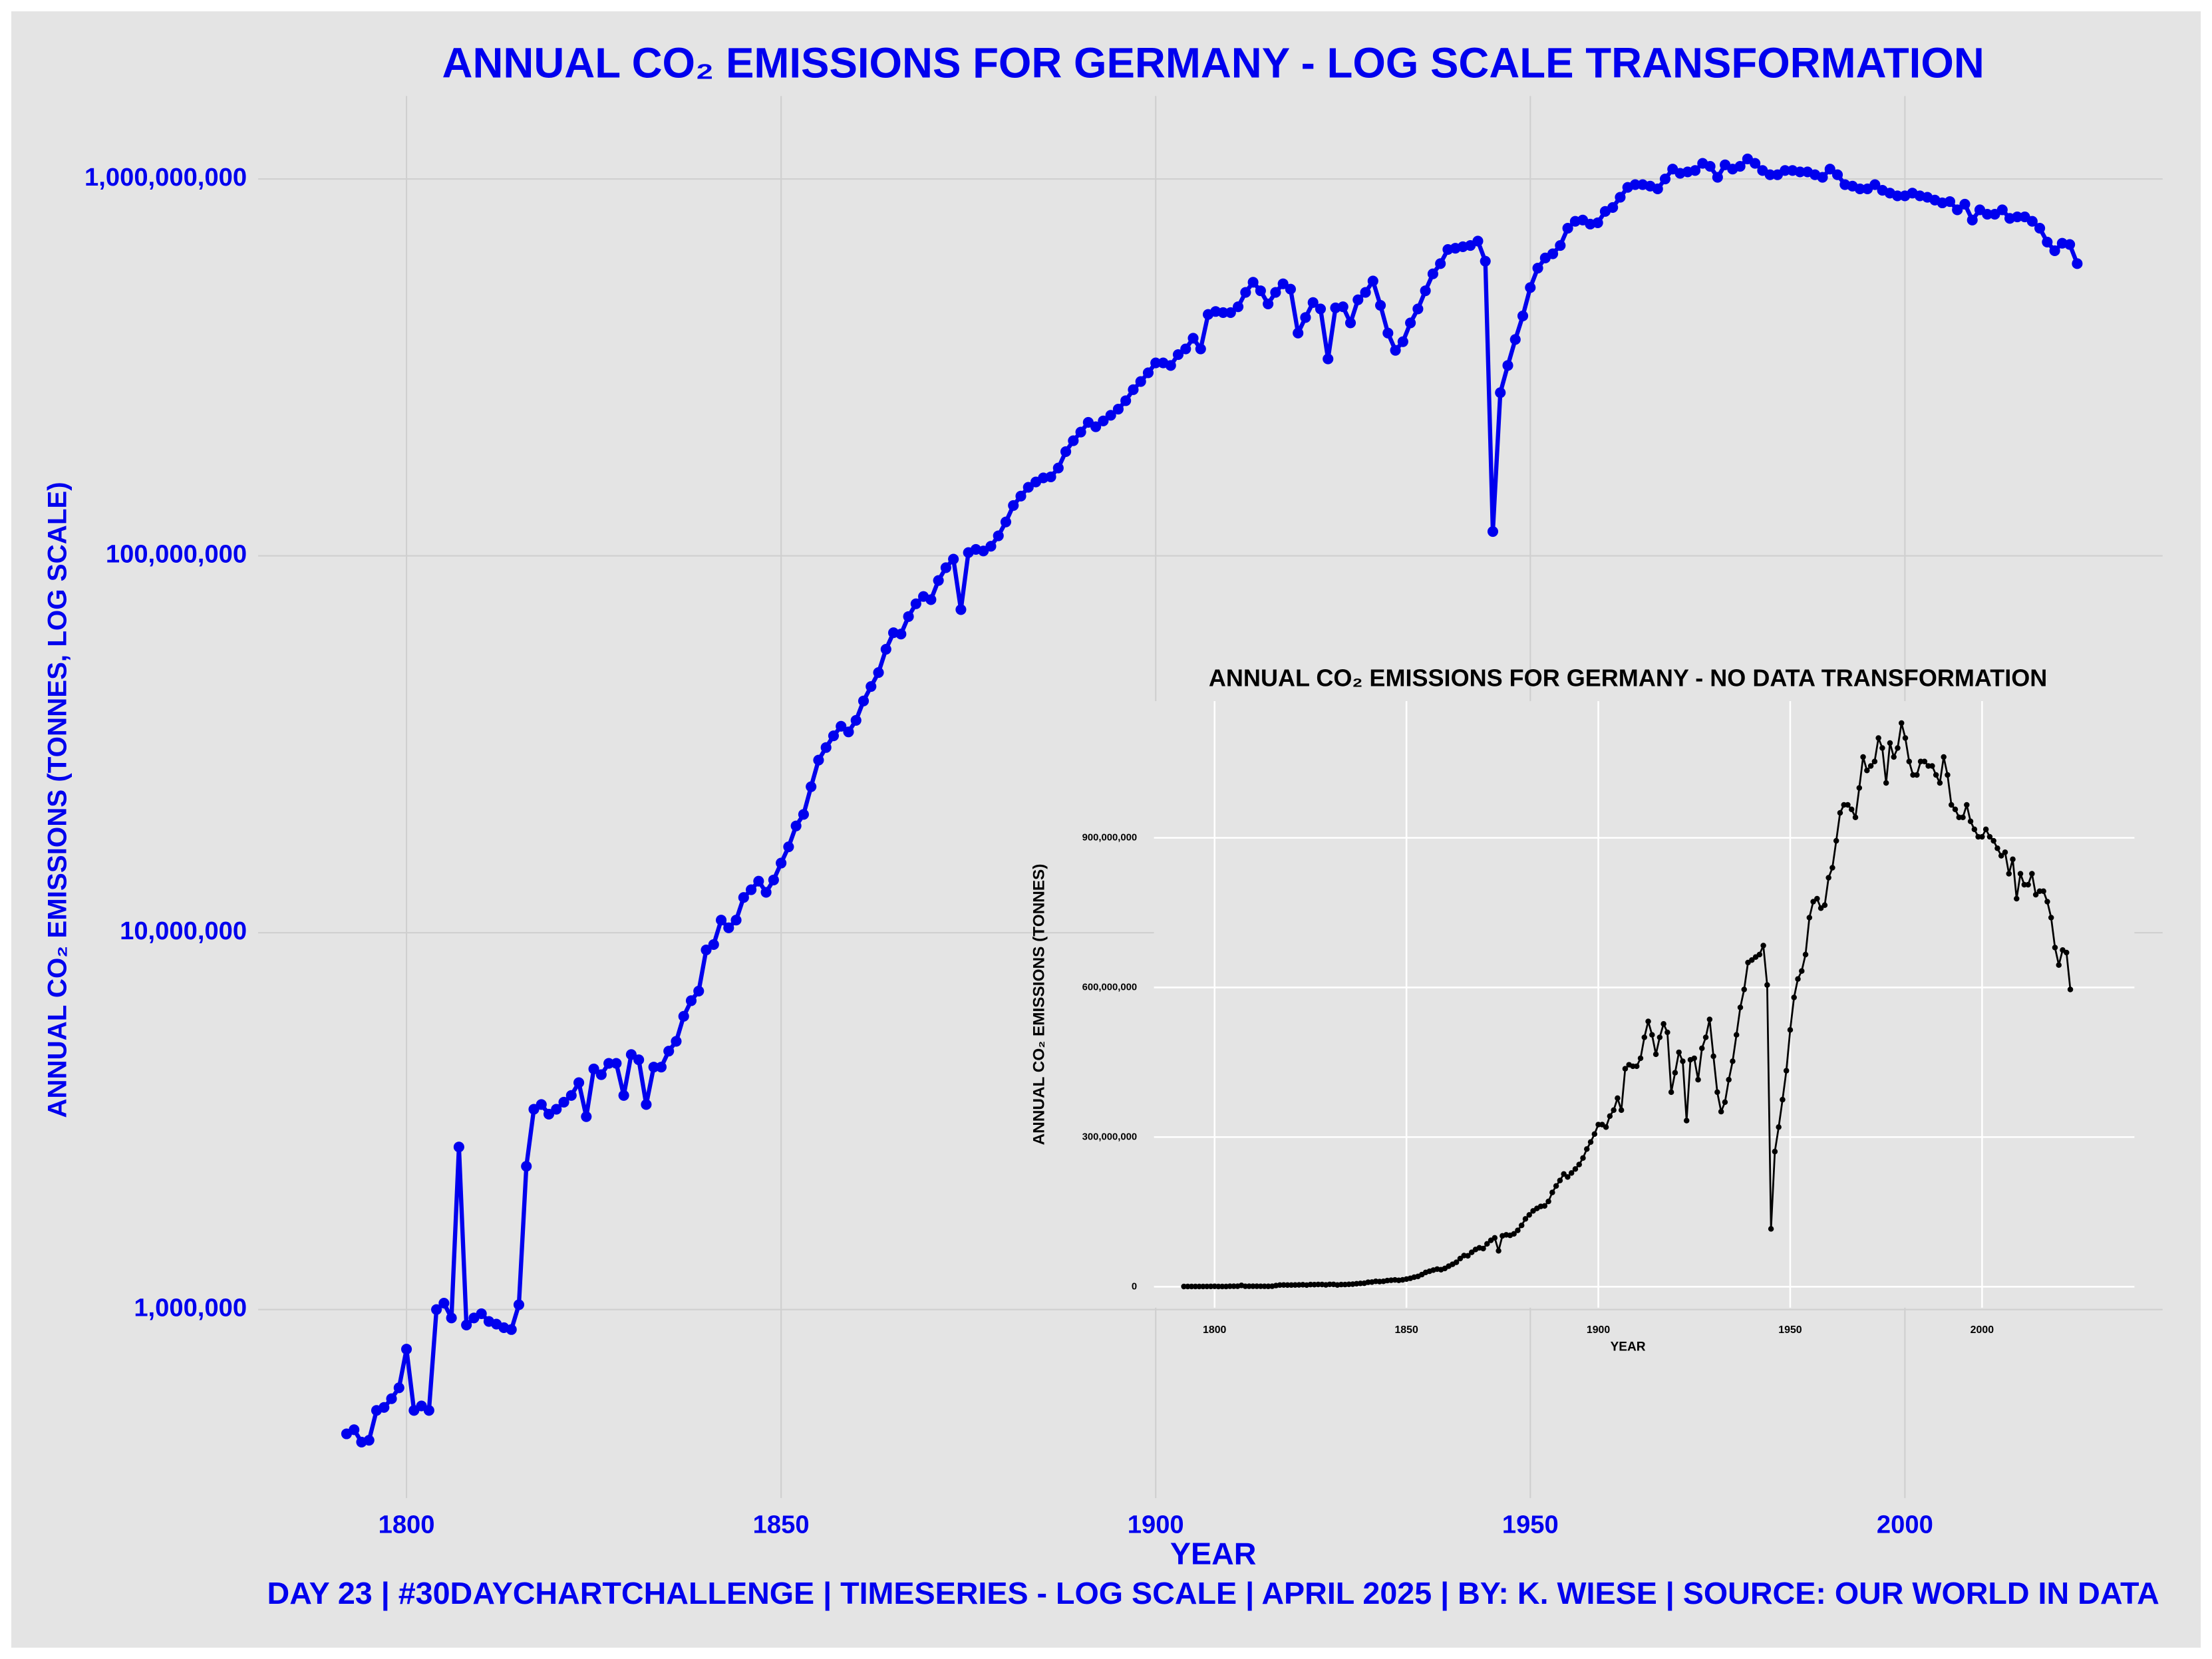 Image resolution: width=2212 pixels, height=1659 pixels. I want to click on x-tick-label: 1800, so click(407, 1525).